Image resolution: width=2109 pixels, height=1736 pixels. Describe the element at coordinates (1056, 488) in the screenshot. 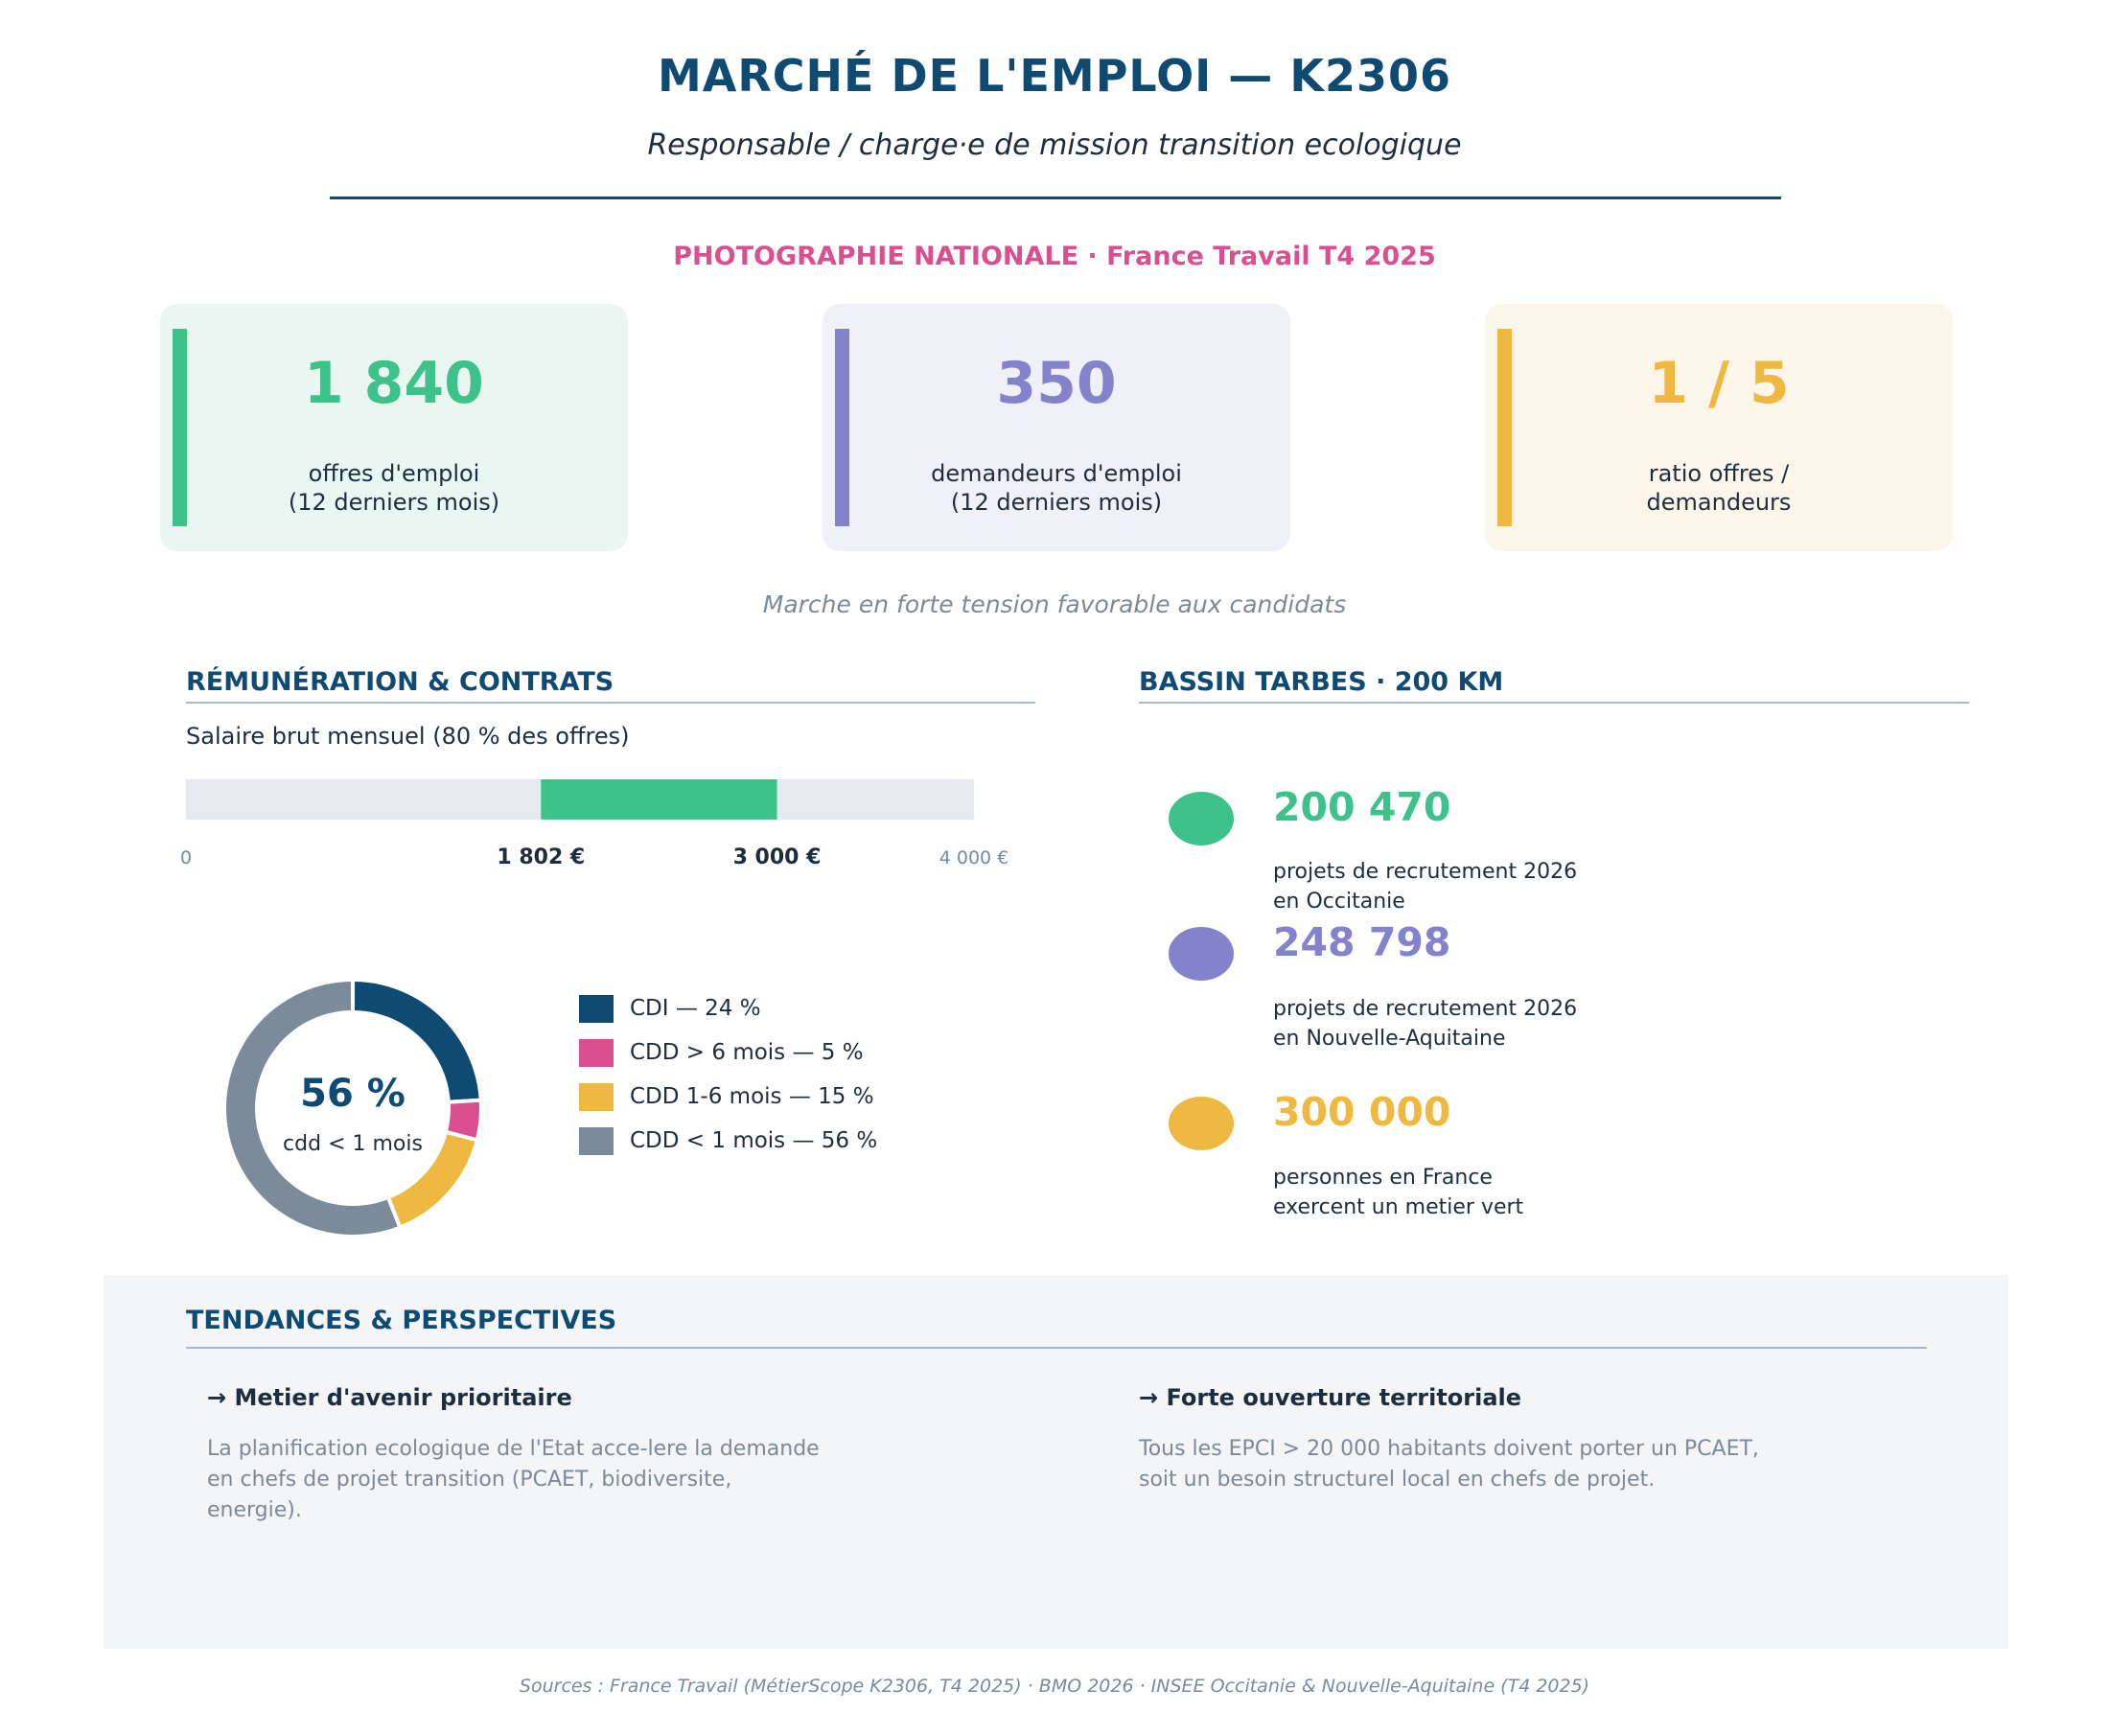

I see `kpi-label: demandeurs d'emploi (12 derniers mois)` at that location.